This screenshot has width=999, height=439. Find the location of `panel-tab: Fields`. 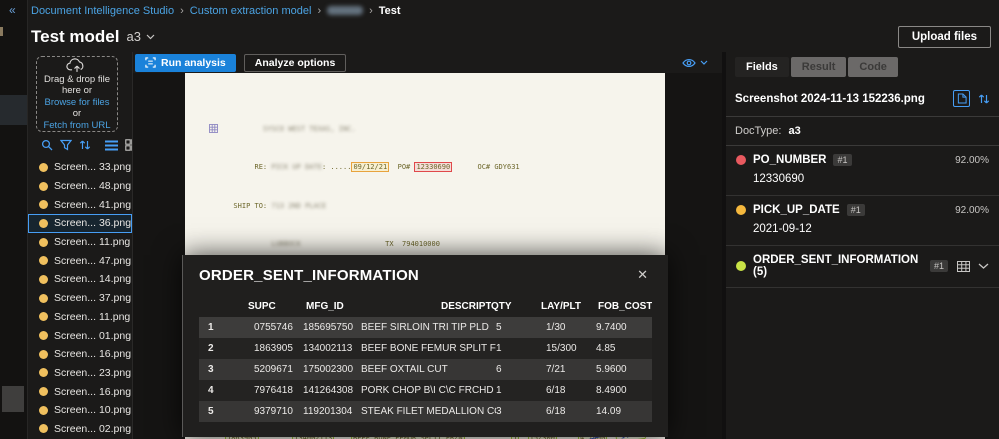

panel-tab: Fields is located at coordinates (762, 67).